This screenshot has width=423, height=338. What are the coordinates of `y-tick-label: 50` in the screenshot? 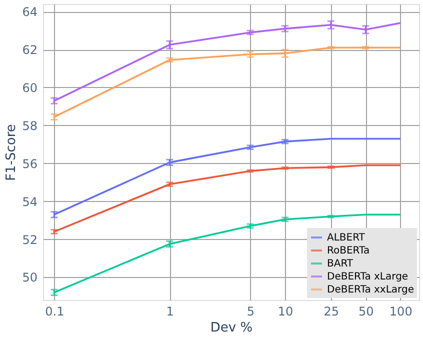 It's located at (30, 277).